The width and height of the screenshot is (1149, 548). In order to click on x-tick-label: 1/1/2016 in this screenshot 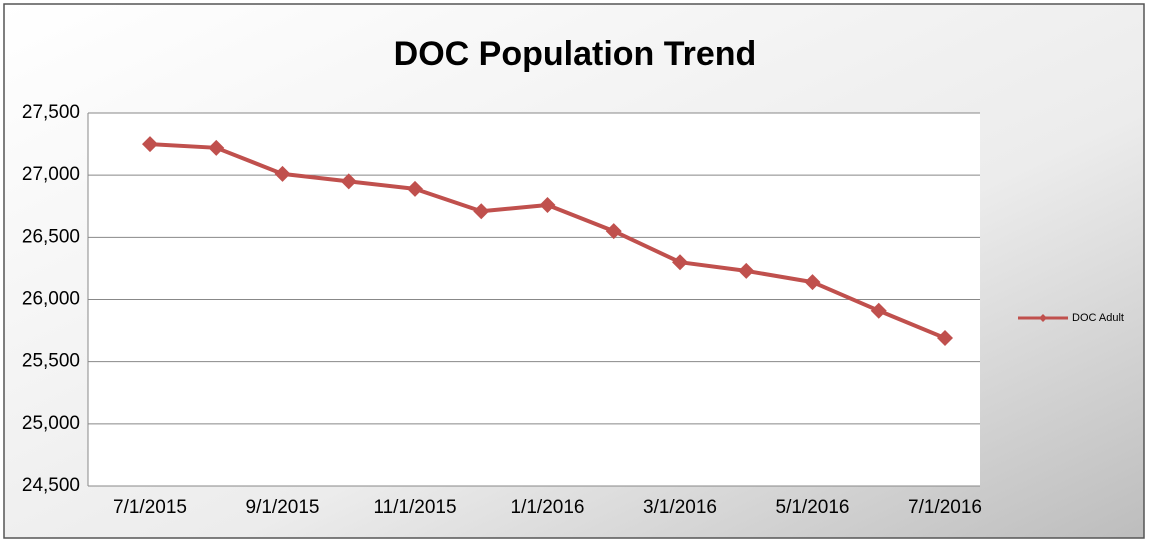, I will do `click(548, 507)`.